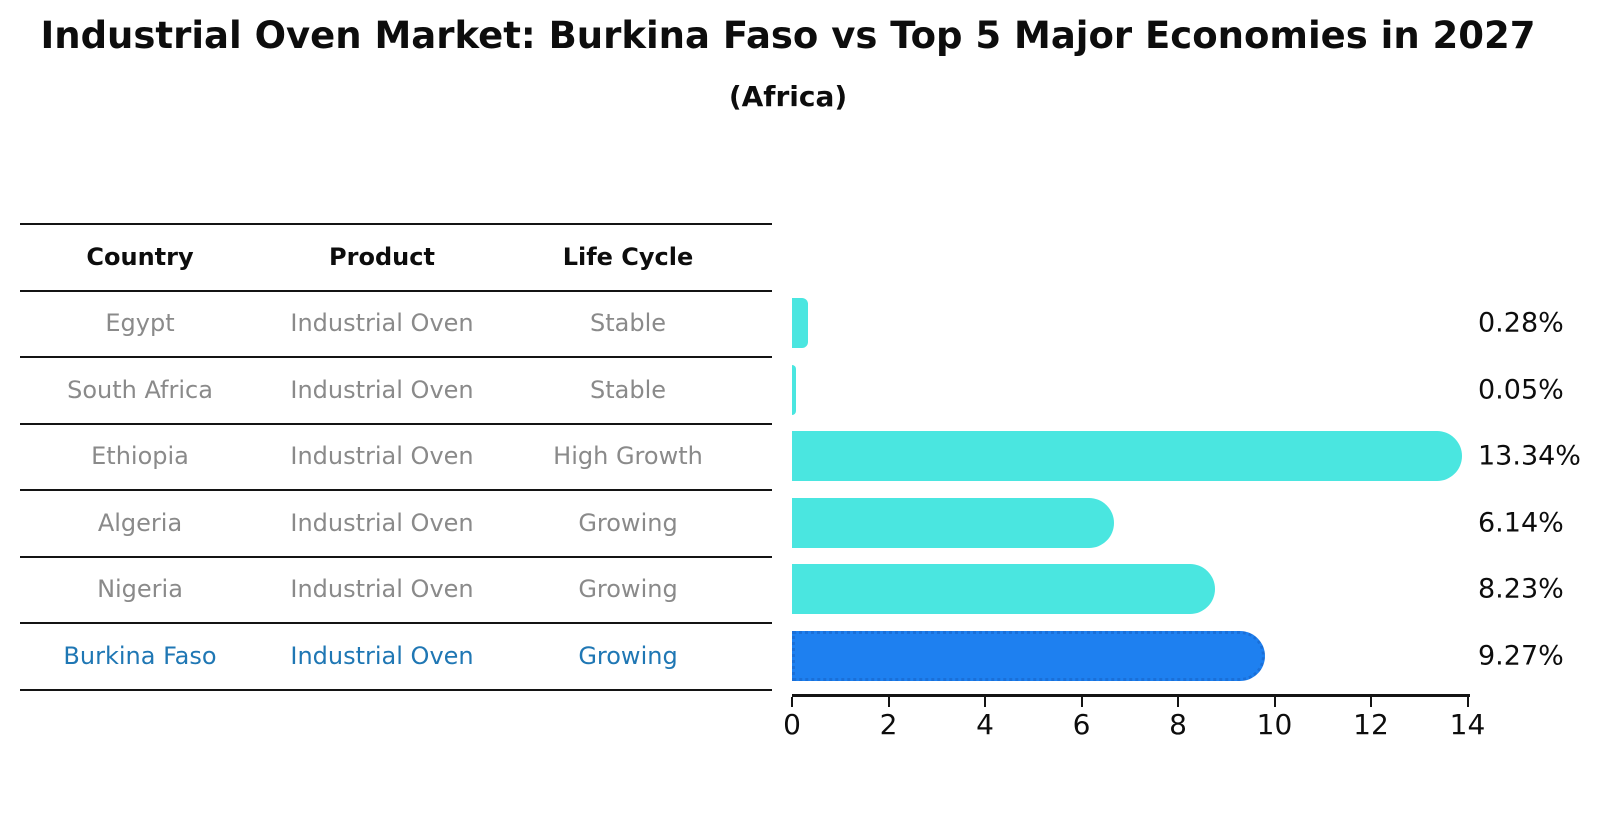 The width and height of the screenshot is (1612, 823). What do you see at coordinates (788, 96) in the screenshot?
I see `chart-subtitle: (Africa)` at bounding box center [788, 96].